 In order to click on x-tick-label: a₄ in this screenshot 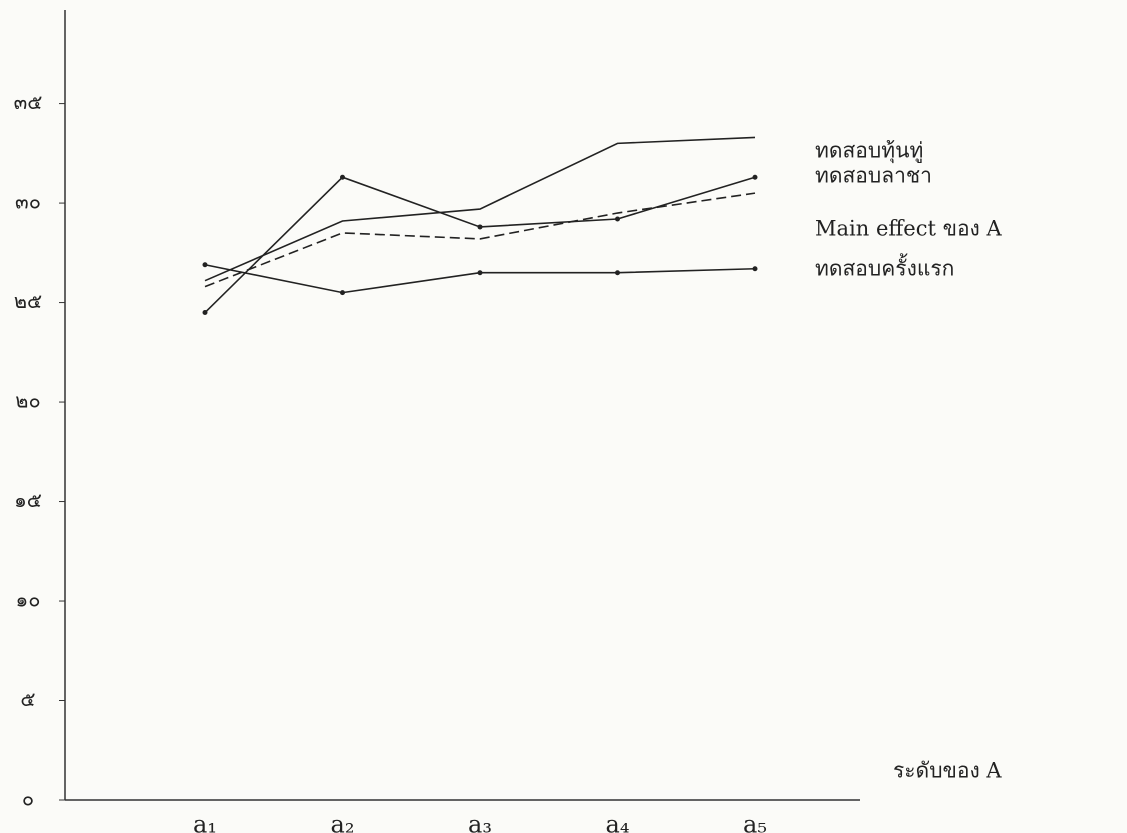, I will do `click(618, 822)`.